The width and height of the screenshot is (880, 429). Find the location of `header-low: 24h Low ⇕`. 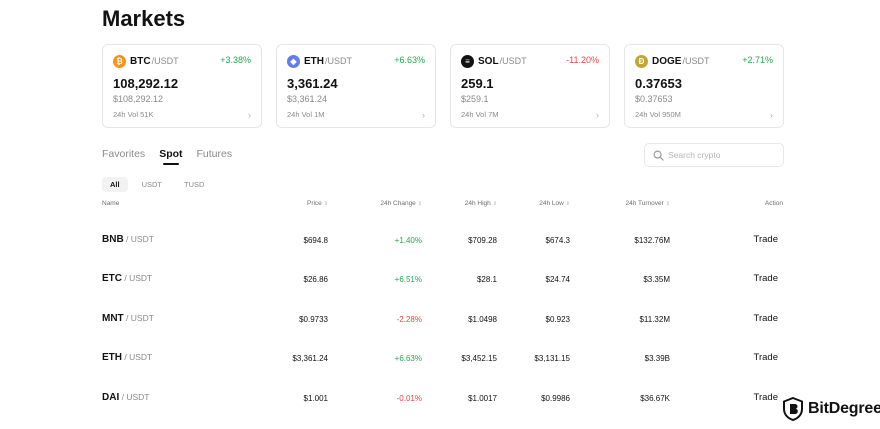

header-low: 24h Low ⇕ is located at coordinates (554, 203).